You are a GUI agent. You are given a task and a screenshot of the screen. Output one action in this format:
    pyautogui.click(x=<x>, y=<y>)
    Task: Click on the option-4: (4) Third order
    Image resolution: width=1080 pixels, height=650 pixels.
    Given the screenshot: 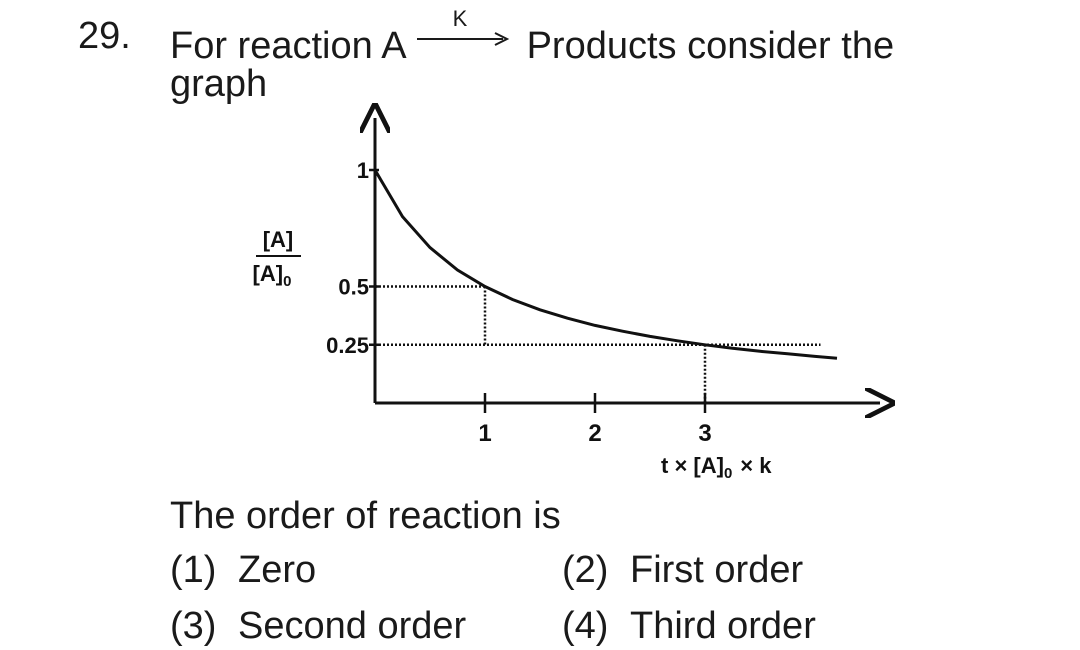 What is the action you would take?
    pyautogui.click(x=689, y=626)
    